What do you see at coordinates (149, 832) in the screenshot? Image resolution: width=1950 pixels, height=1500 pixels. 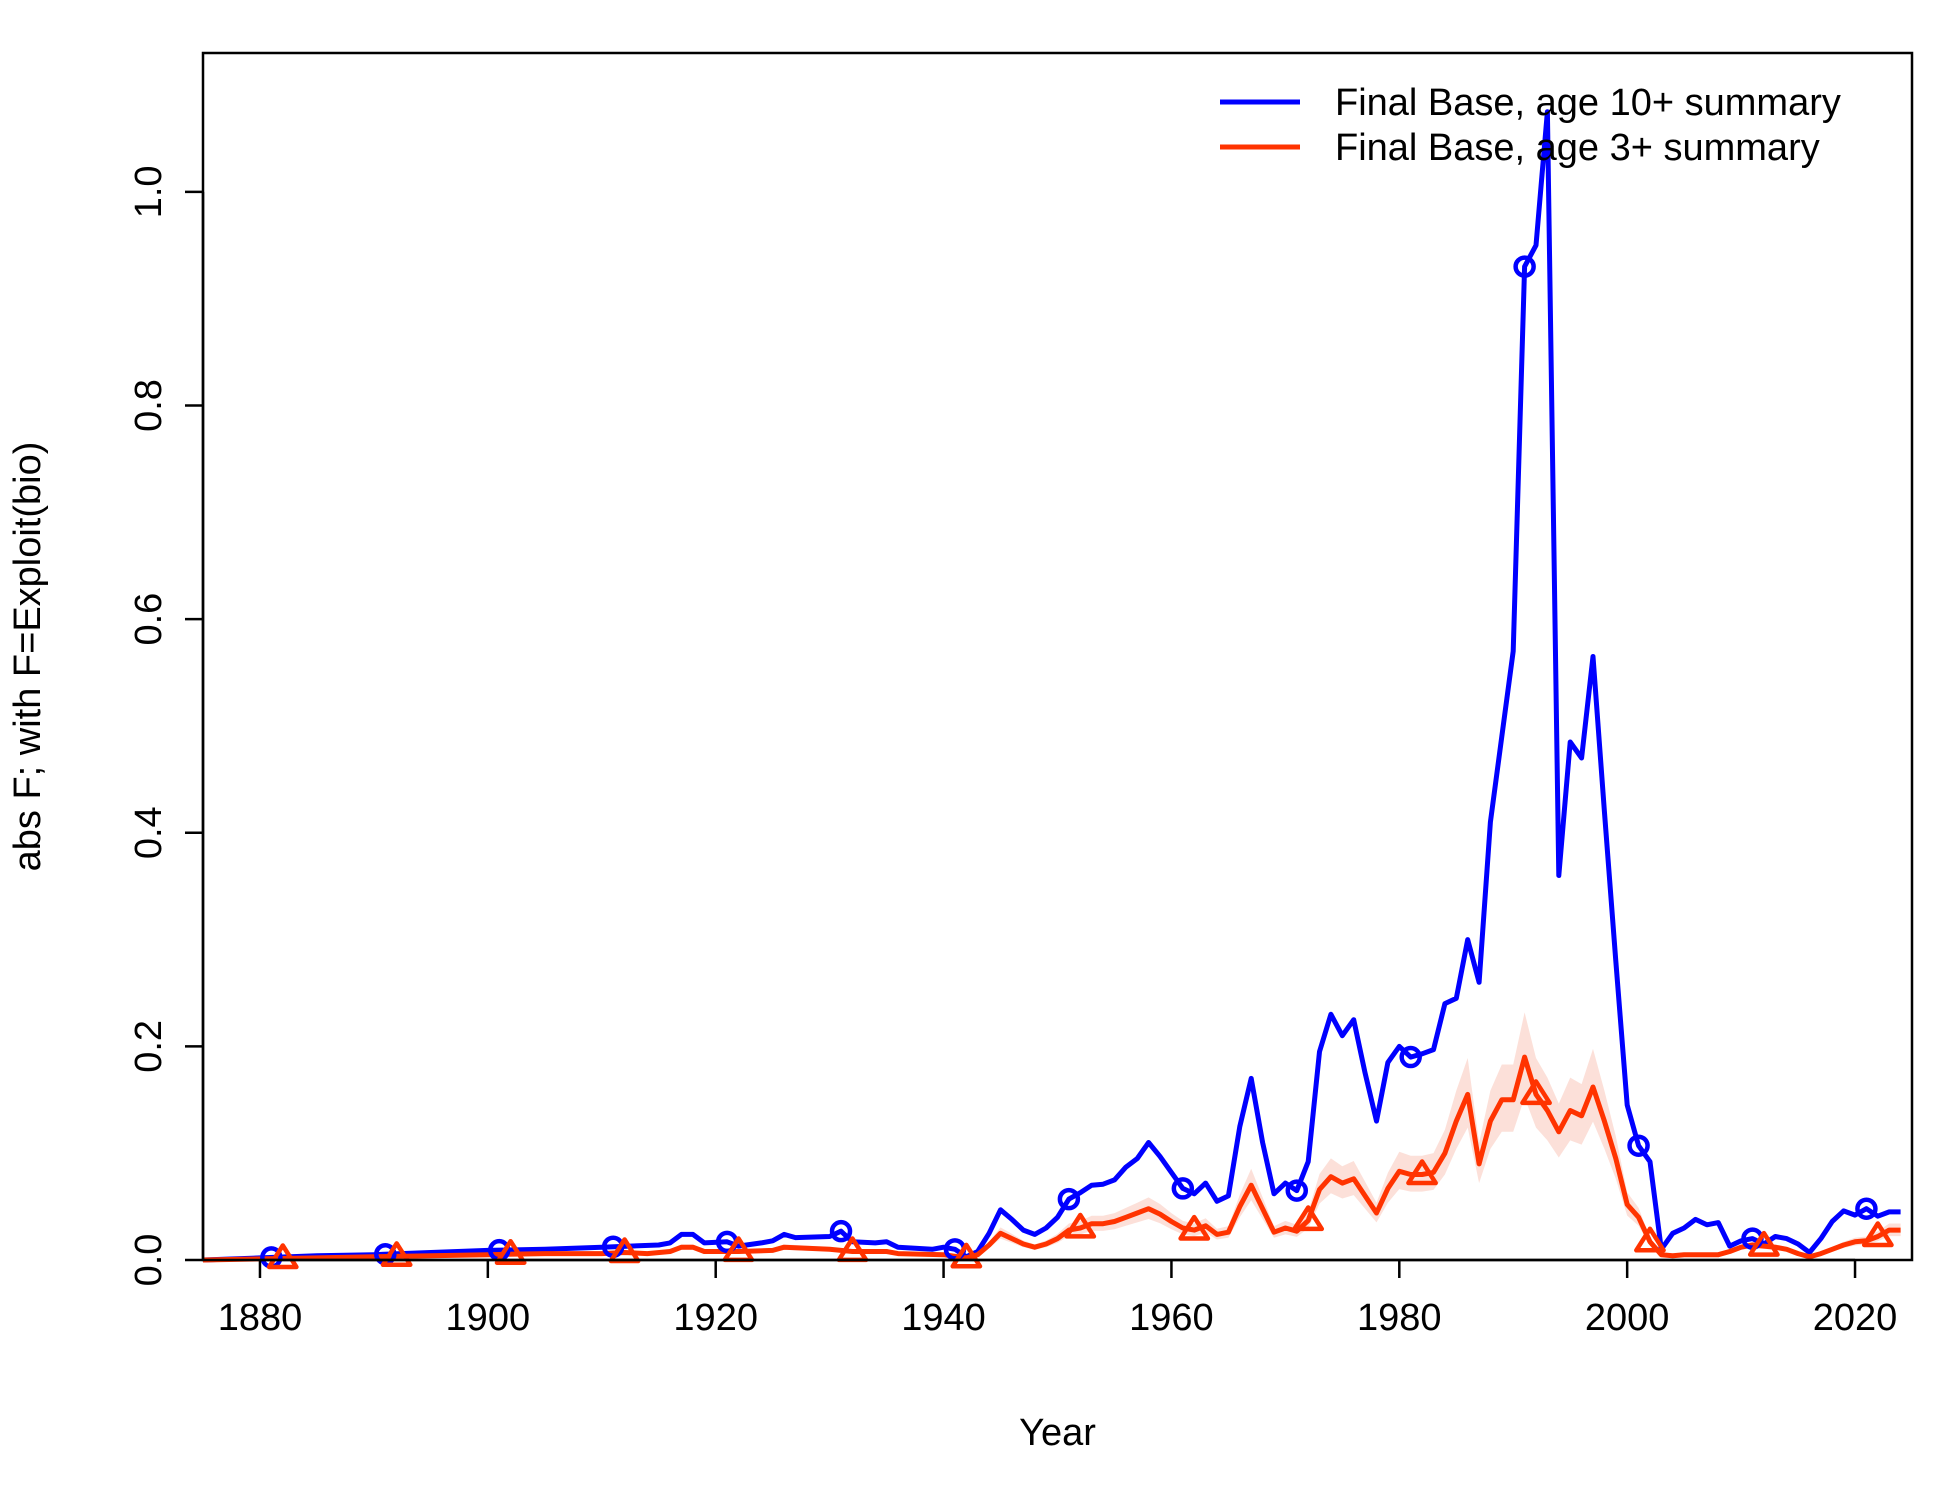 I see `y-tick-label: 0.4` at bounding box center [149, 832].